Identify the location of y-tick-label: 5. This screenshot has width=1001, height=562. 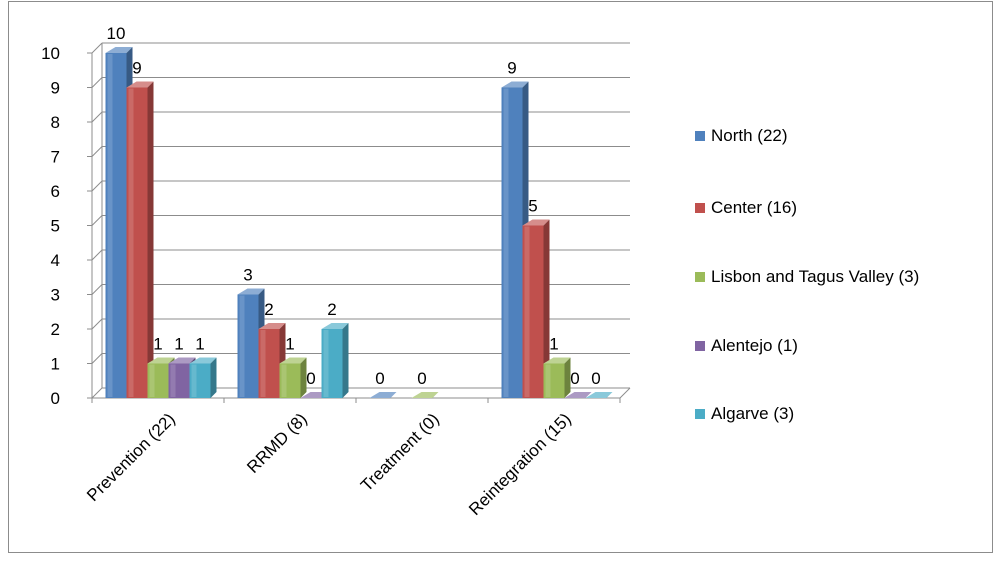
(55, 226).